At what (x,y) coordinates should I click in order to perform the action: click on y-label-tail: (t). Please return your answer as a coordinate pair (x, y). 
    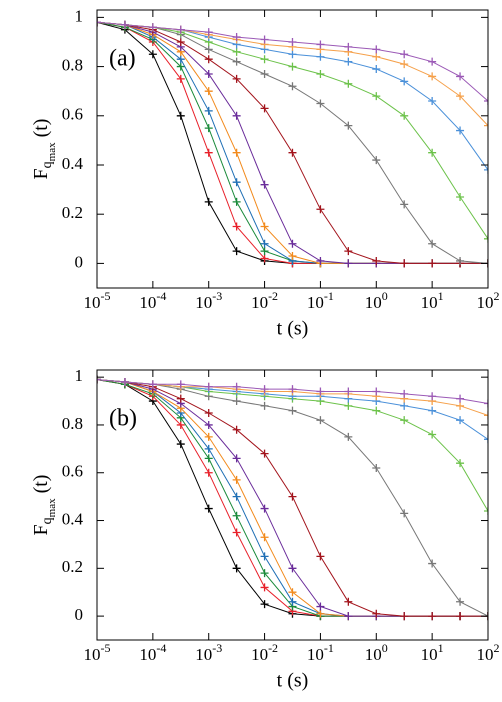
    Looking at the image, I should click on (41, 487).